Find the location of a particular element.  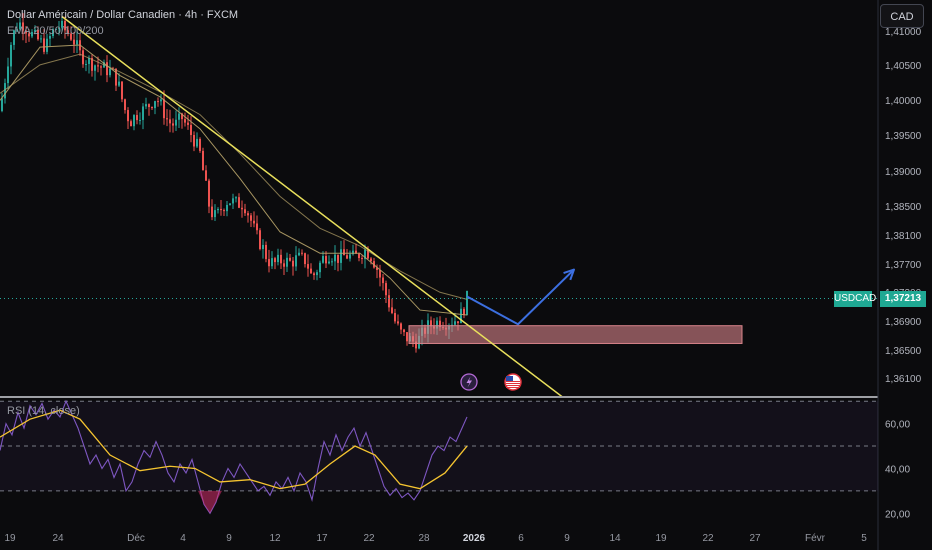

time-tick-label: 6 is located at coordinates (521, 538).